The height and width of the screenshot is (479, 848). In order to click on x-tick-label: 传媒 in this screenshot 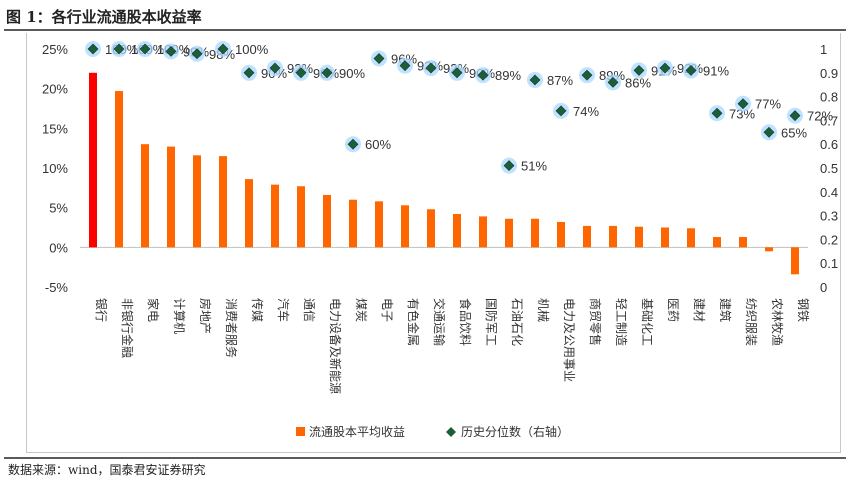, I will do `click(257, 310)`.